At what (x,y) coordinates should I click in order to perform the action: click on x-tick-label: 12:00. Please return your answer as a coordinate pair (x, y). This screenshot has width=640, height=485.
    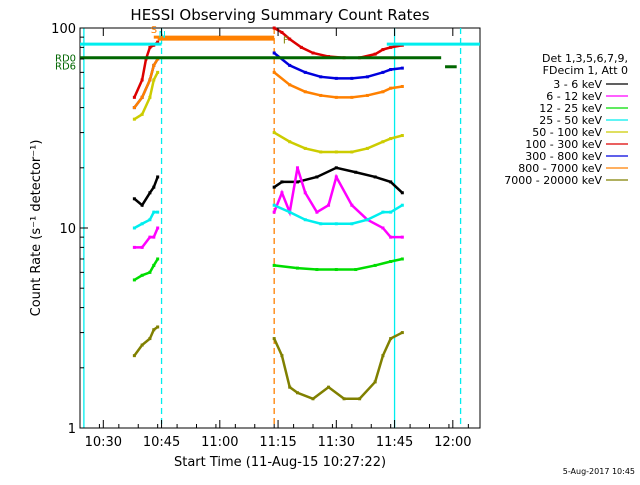
    Looking at the image, I should click on (452, 442).